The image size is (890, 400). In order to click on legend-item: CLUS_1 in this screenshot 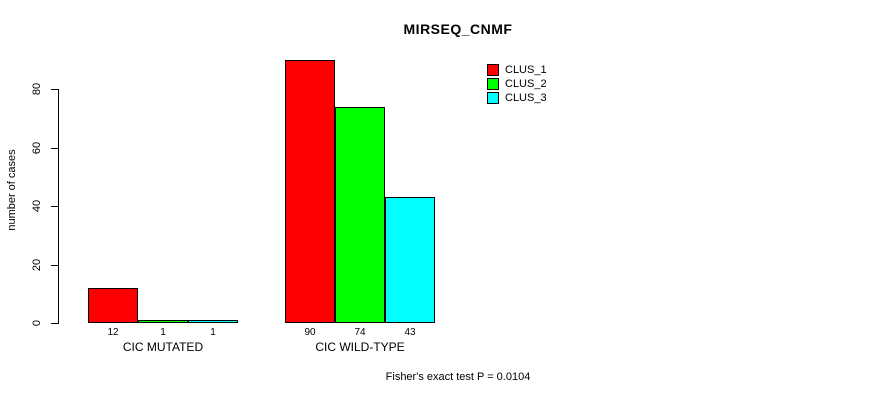, I will do `click(517, 70)`.